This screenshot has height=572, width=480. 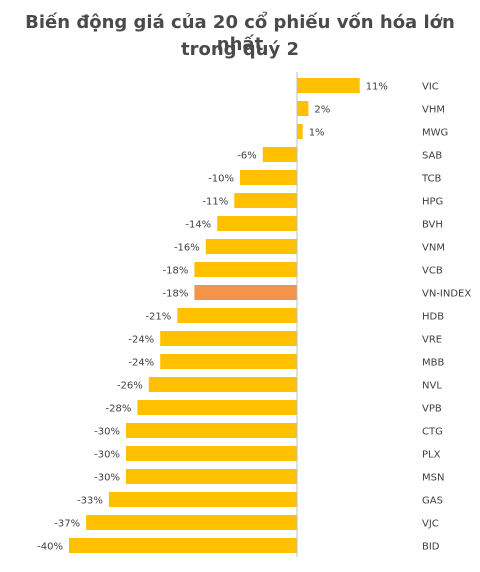 What do you see at coordinates (198, 225) in the screenshot?
I see `value-label-bvh: -14%` at bounding box center [198, 225].